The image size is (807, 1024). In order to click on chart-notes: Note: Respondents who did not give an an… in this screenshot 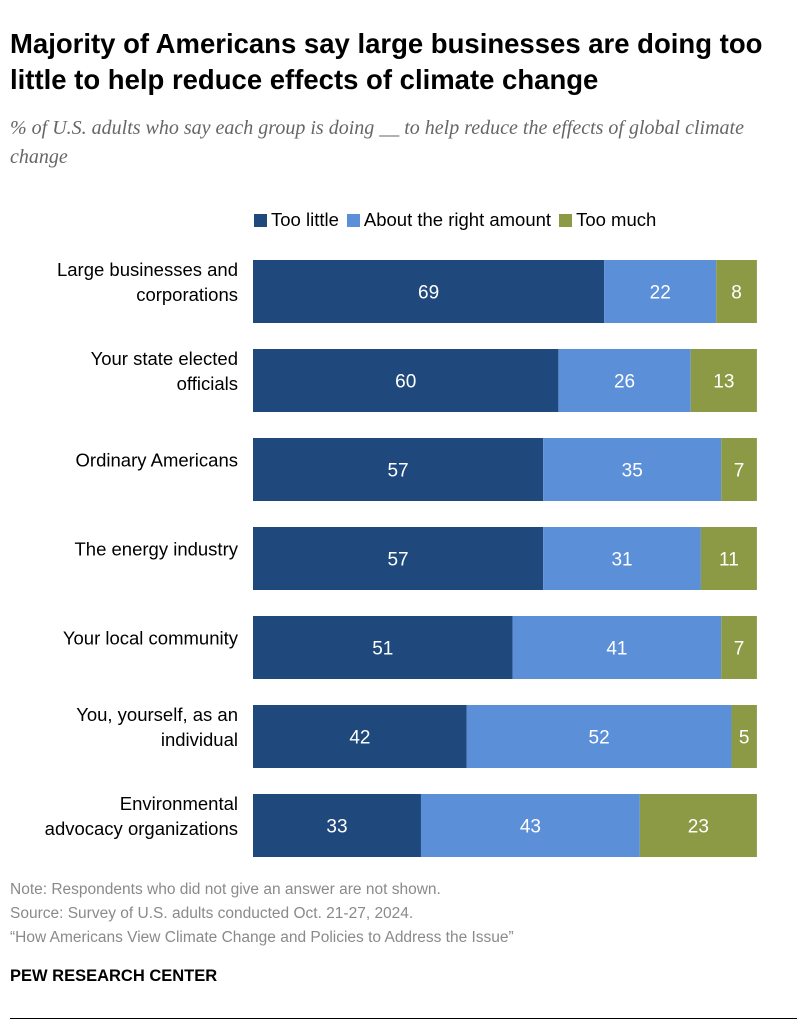, I will do `click(262, 914)`.